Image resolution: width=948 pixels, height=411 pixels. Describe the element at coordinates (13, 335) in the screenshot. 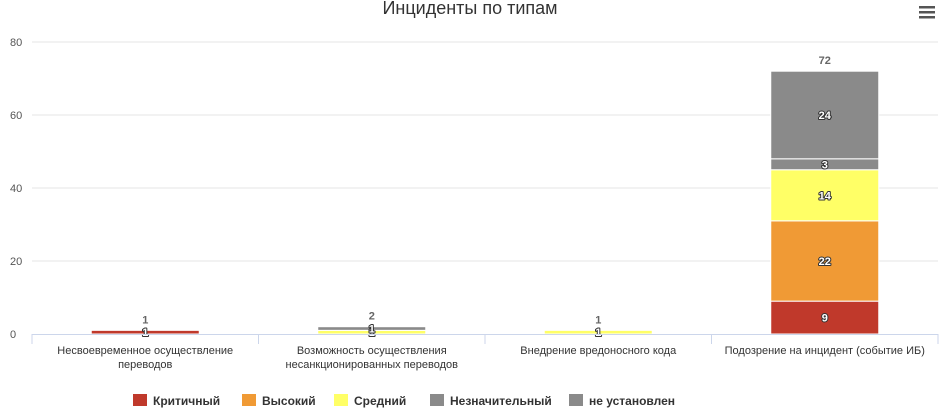

I see `y-tick-label: 0` at that location.